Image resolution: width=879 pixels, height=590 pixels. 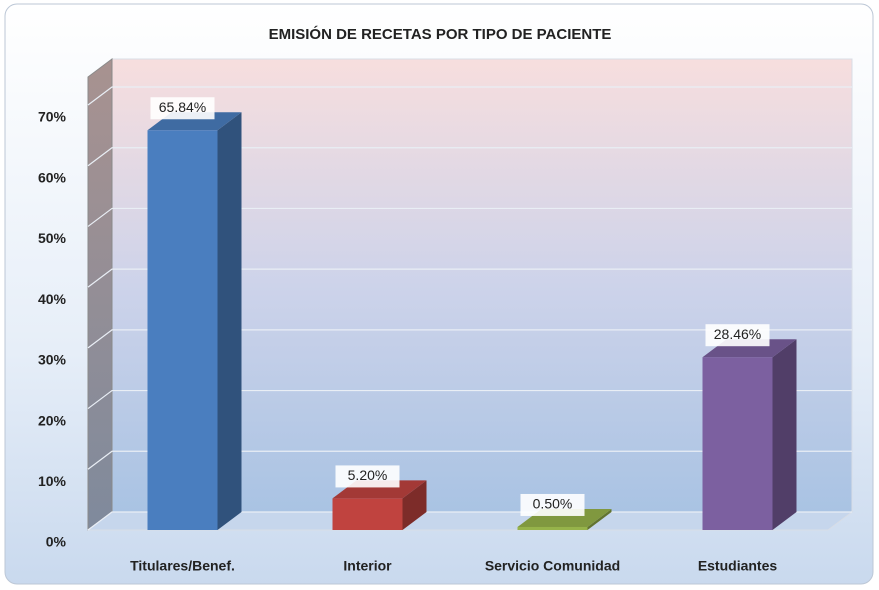 What do you see at coordinates (367, 566) in the screenshot?
I see `x-tick-label: Interior` at bounding box center [367, 566].